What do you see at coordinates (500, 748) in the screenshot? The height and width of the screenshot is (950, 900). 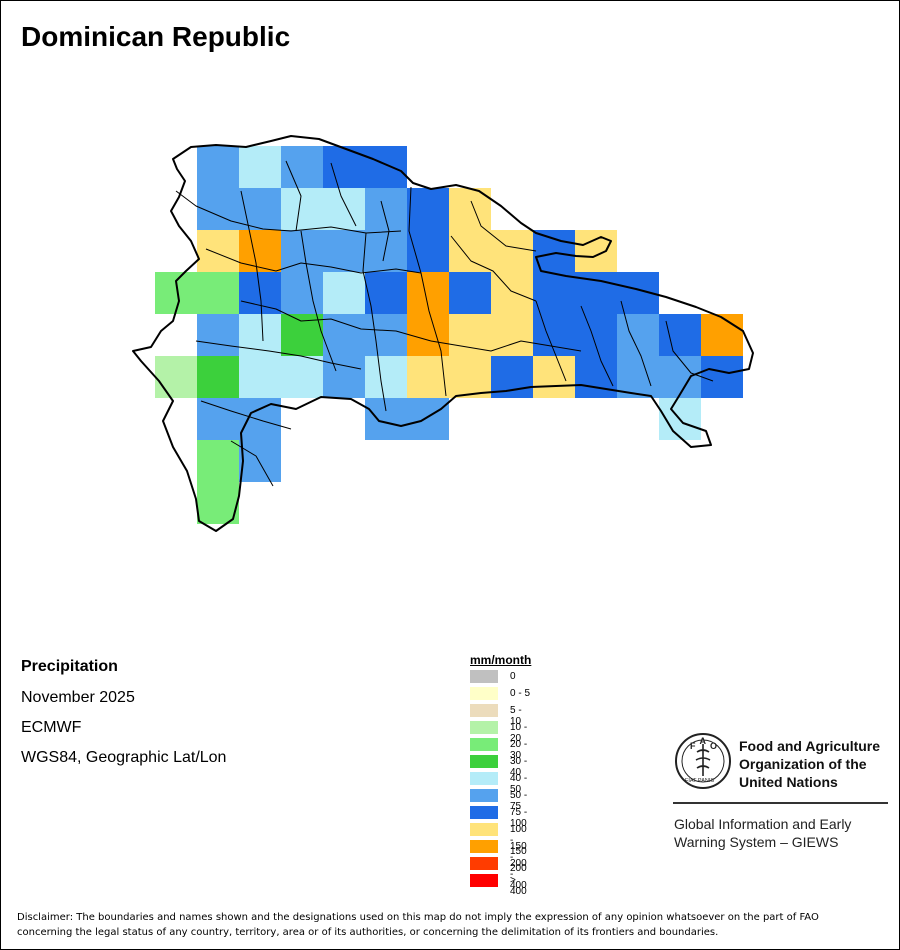 I see `legend-row: 20 - 30` at bounding box center [500, 748].